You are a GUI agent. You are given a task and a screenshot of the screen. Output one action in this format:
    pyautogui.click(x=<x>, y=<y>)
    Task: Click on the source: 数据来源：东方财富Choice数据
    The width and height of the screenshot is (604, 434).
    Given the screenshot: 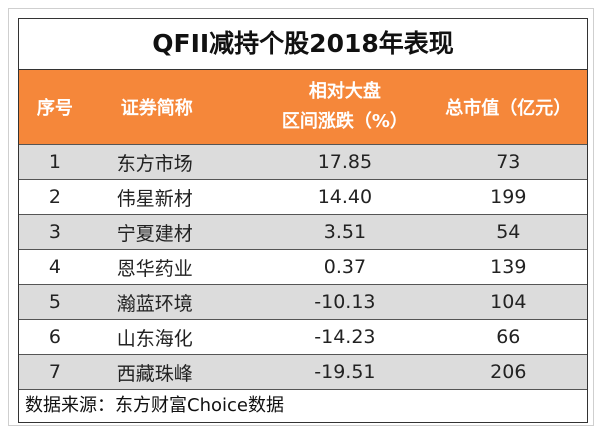 What is the action you would take?
    pyautogui.click(x=154, y=405)
    